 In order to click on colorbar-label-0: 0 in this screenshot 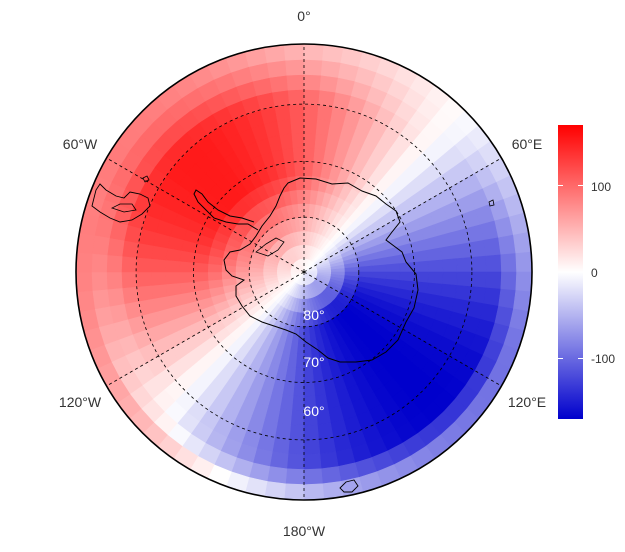, I will do `click(594, 273)`.